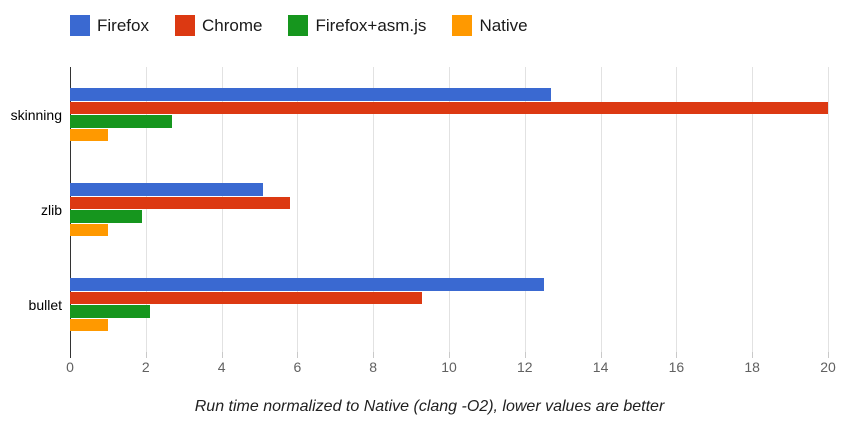 This screenshot has width=859, height=432. What do you see at coordinates (525, 367) in the screenshot?
I see `x-tick-label: 12` at bounding box center [525, 367].